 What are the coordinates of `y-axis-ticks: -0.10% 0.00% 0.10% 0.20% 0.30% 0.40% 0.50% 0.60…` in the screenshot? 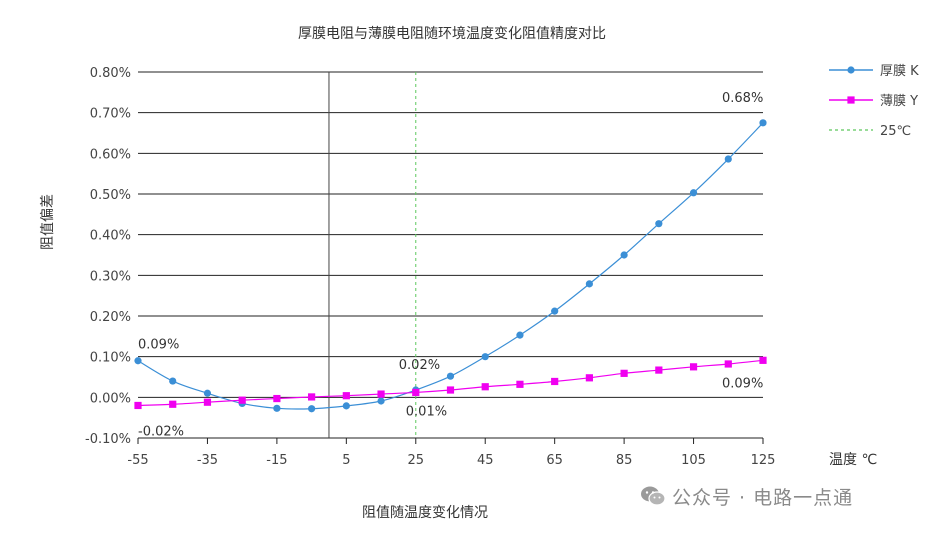 It's located at (108, 256).